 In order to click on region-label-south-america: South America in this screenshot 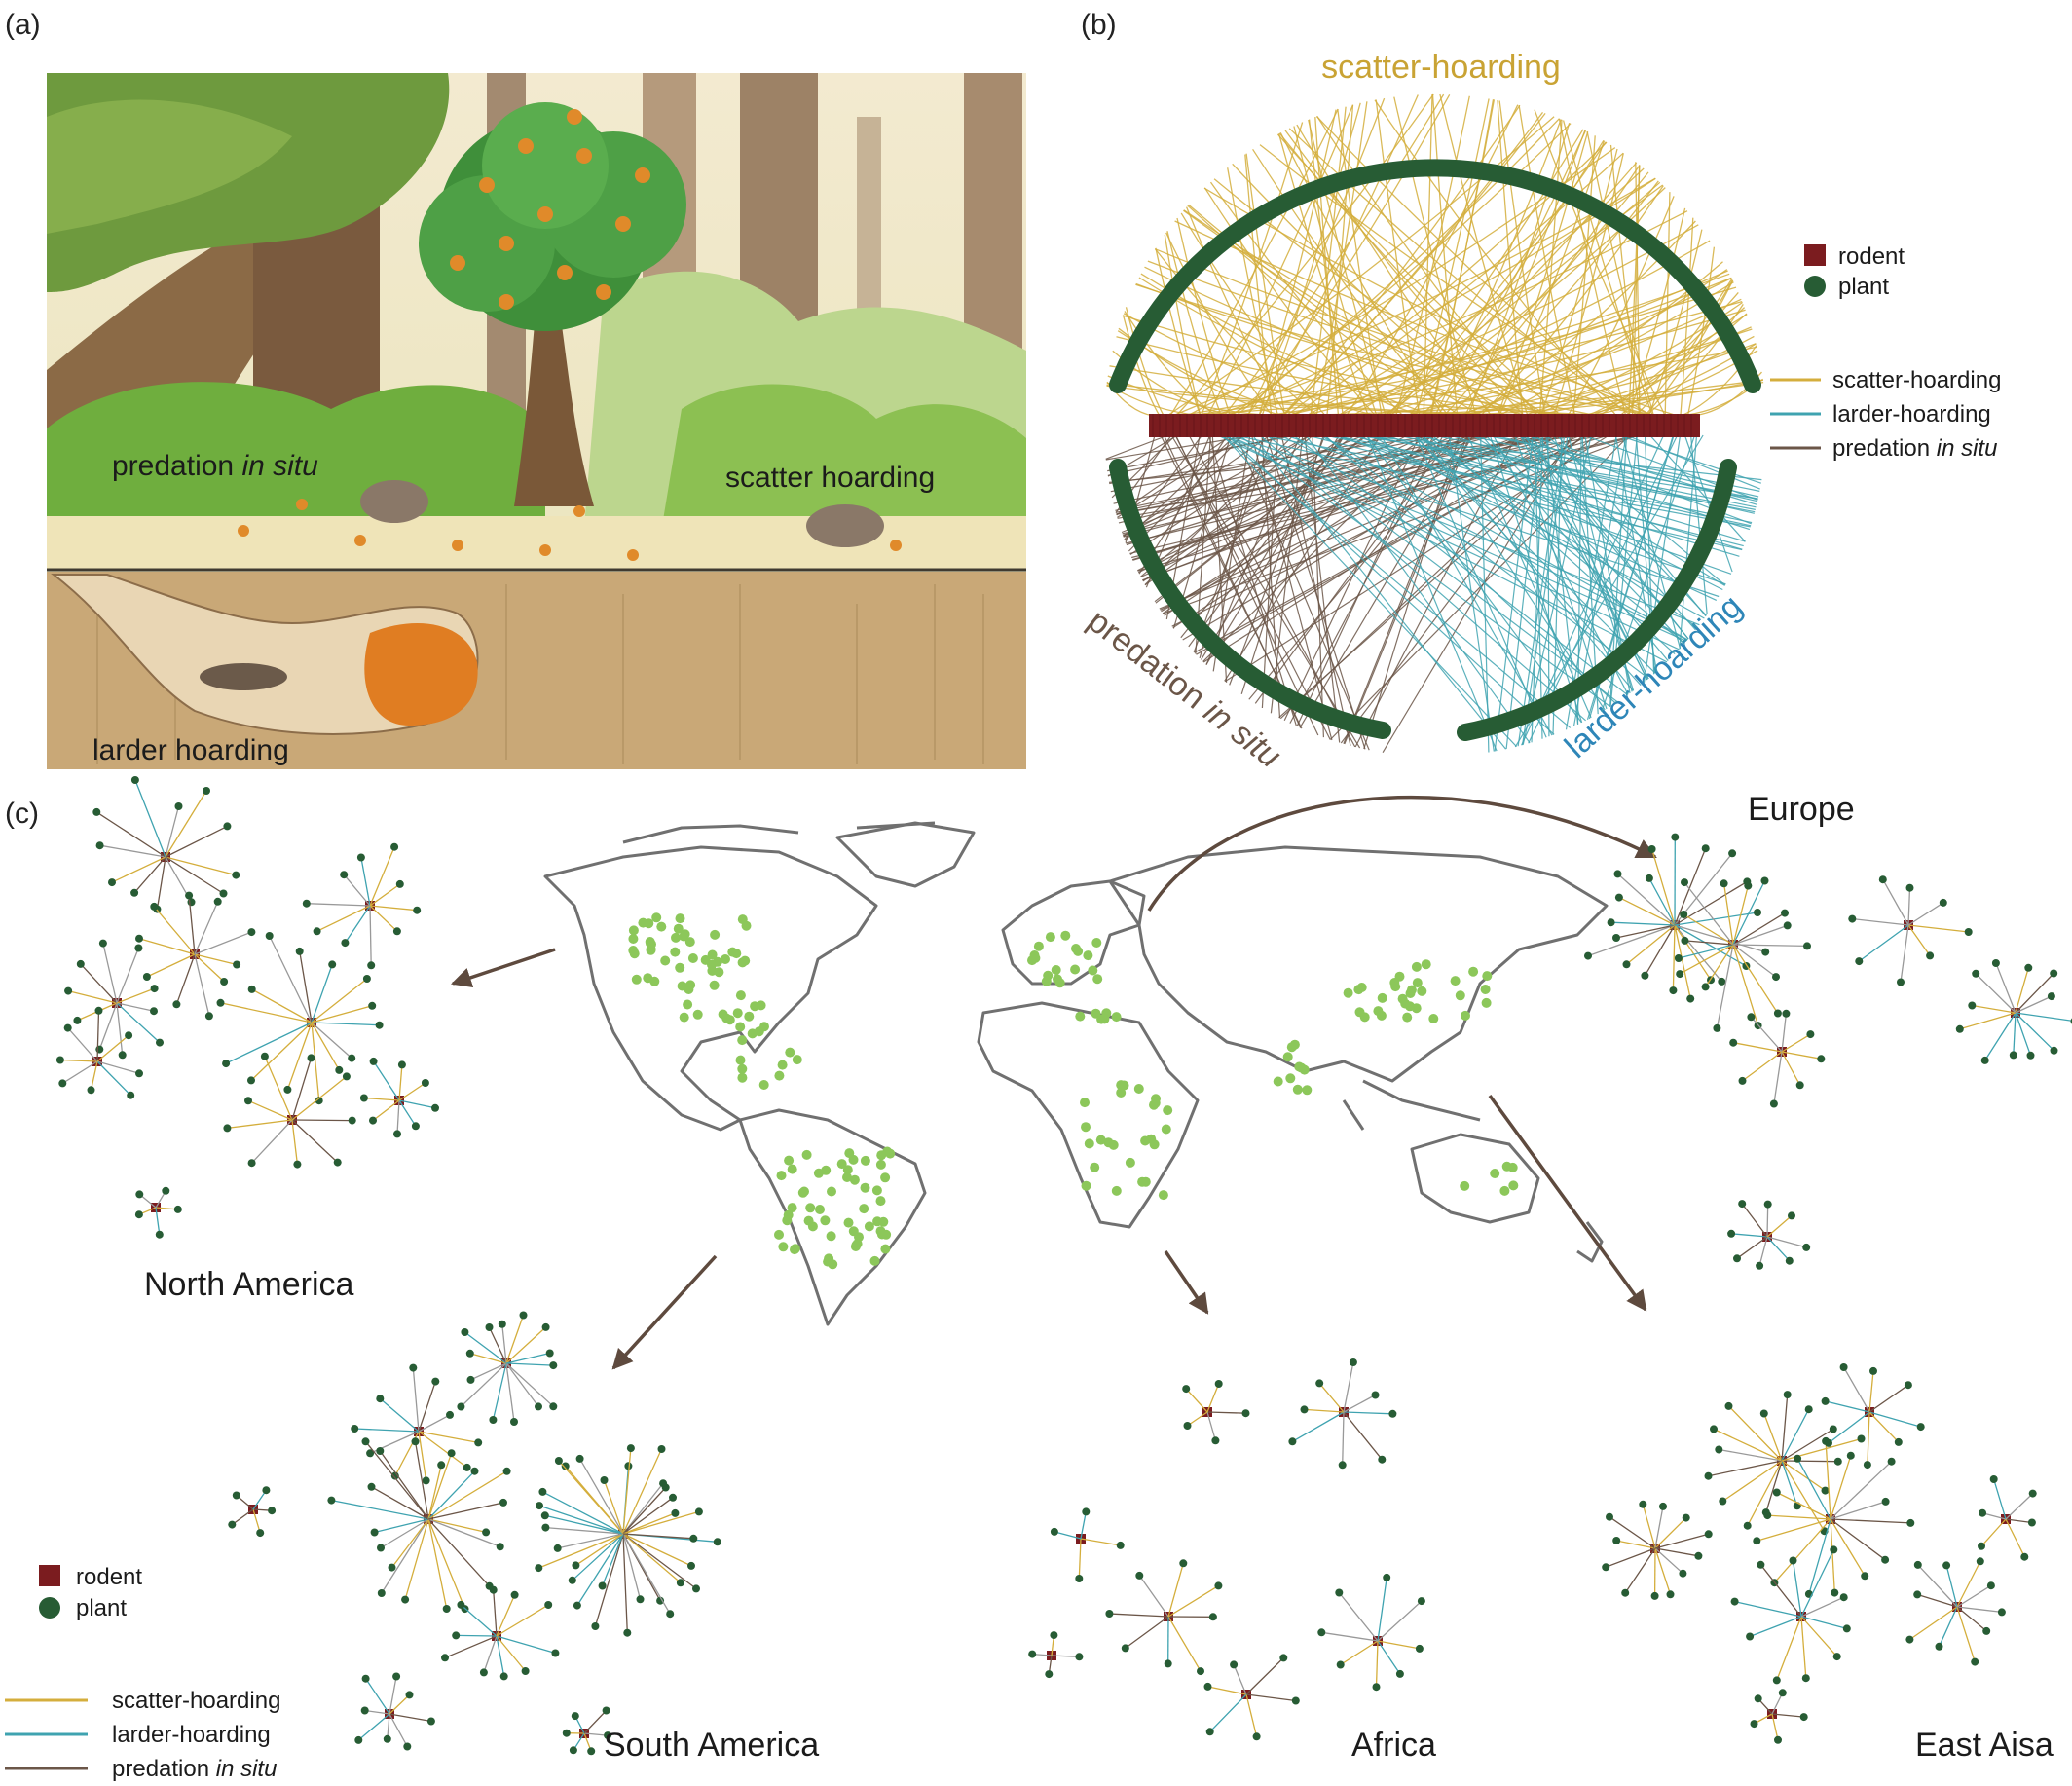, I will do `click(711, 1745)`.